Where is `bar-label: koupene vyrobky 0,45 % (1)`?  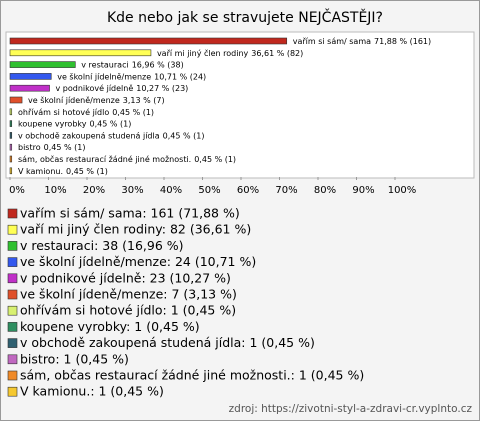 bar-label: koupene vyrobky 0,45 % (1) is located at coordinates (74, 123).